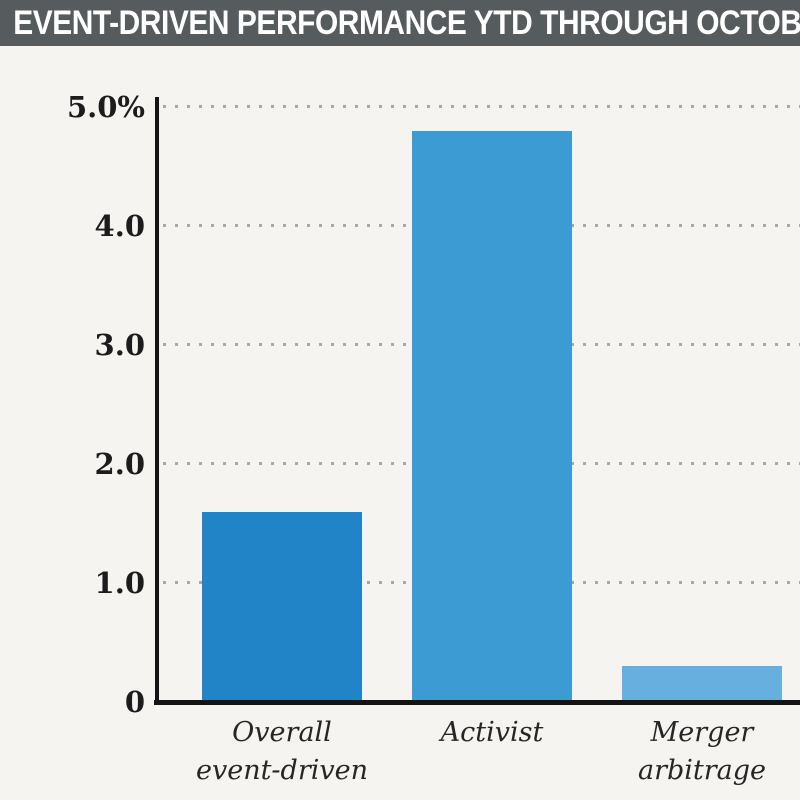 Image resolution: width=800 pixels, height=800 pixels. Describe the element at coordinates (492, 732) in the screenshot. I see `x-category-label-activist: Activist` at that location.